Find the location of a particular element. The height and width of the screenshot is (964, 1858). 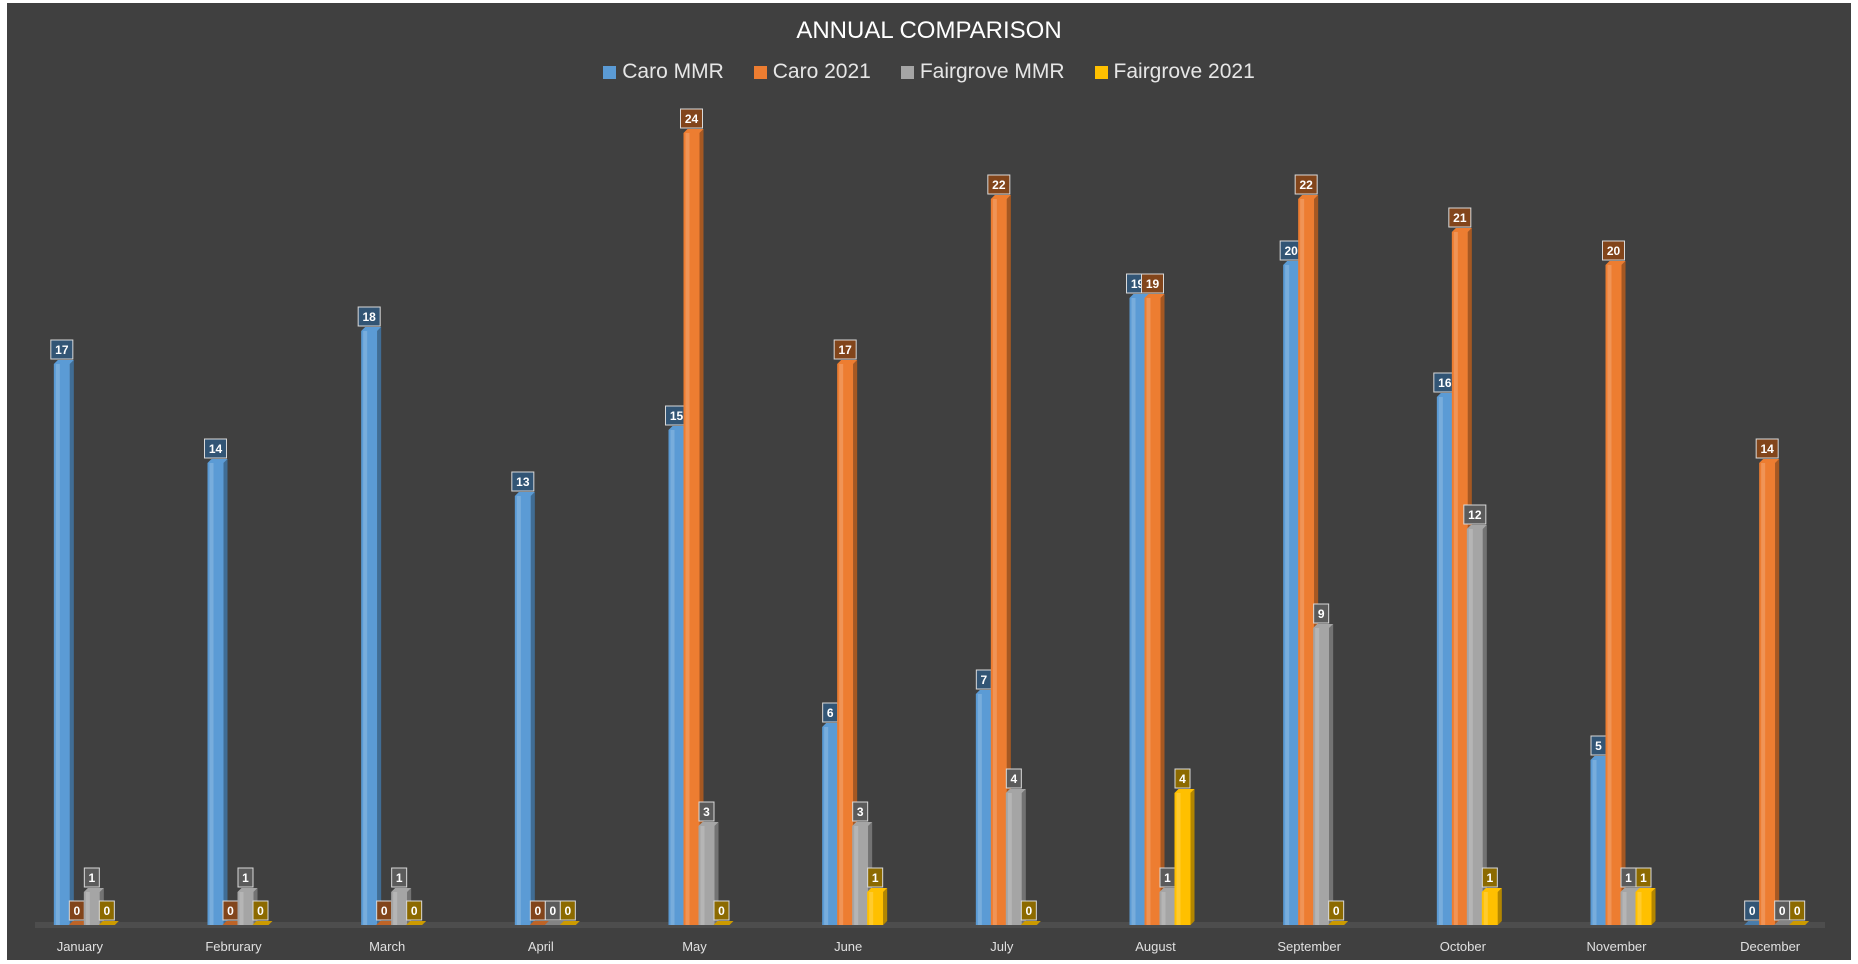

data-label: 15 is located at coordinates (677, 416).